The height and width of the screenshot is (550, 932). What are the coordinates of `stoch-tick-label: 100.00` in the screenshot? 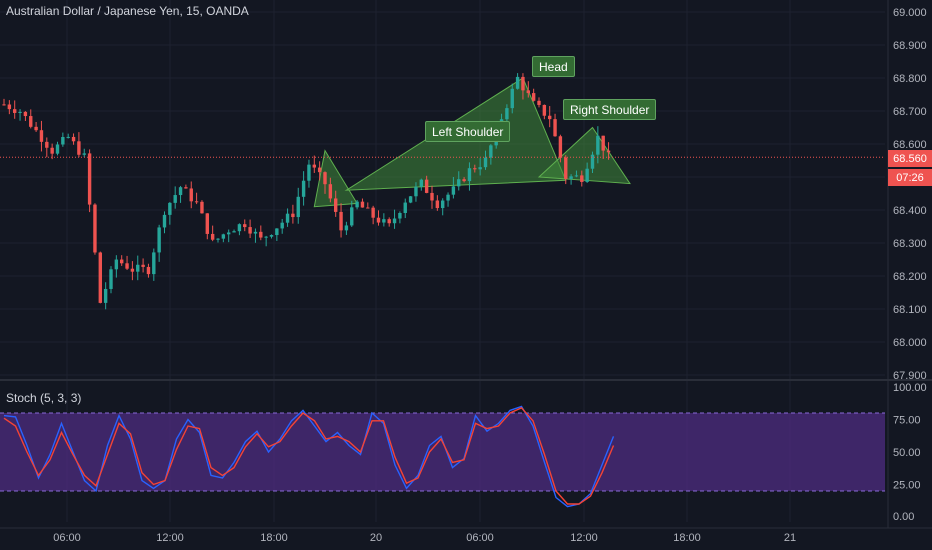 It's located at (910, 388).